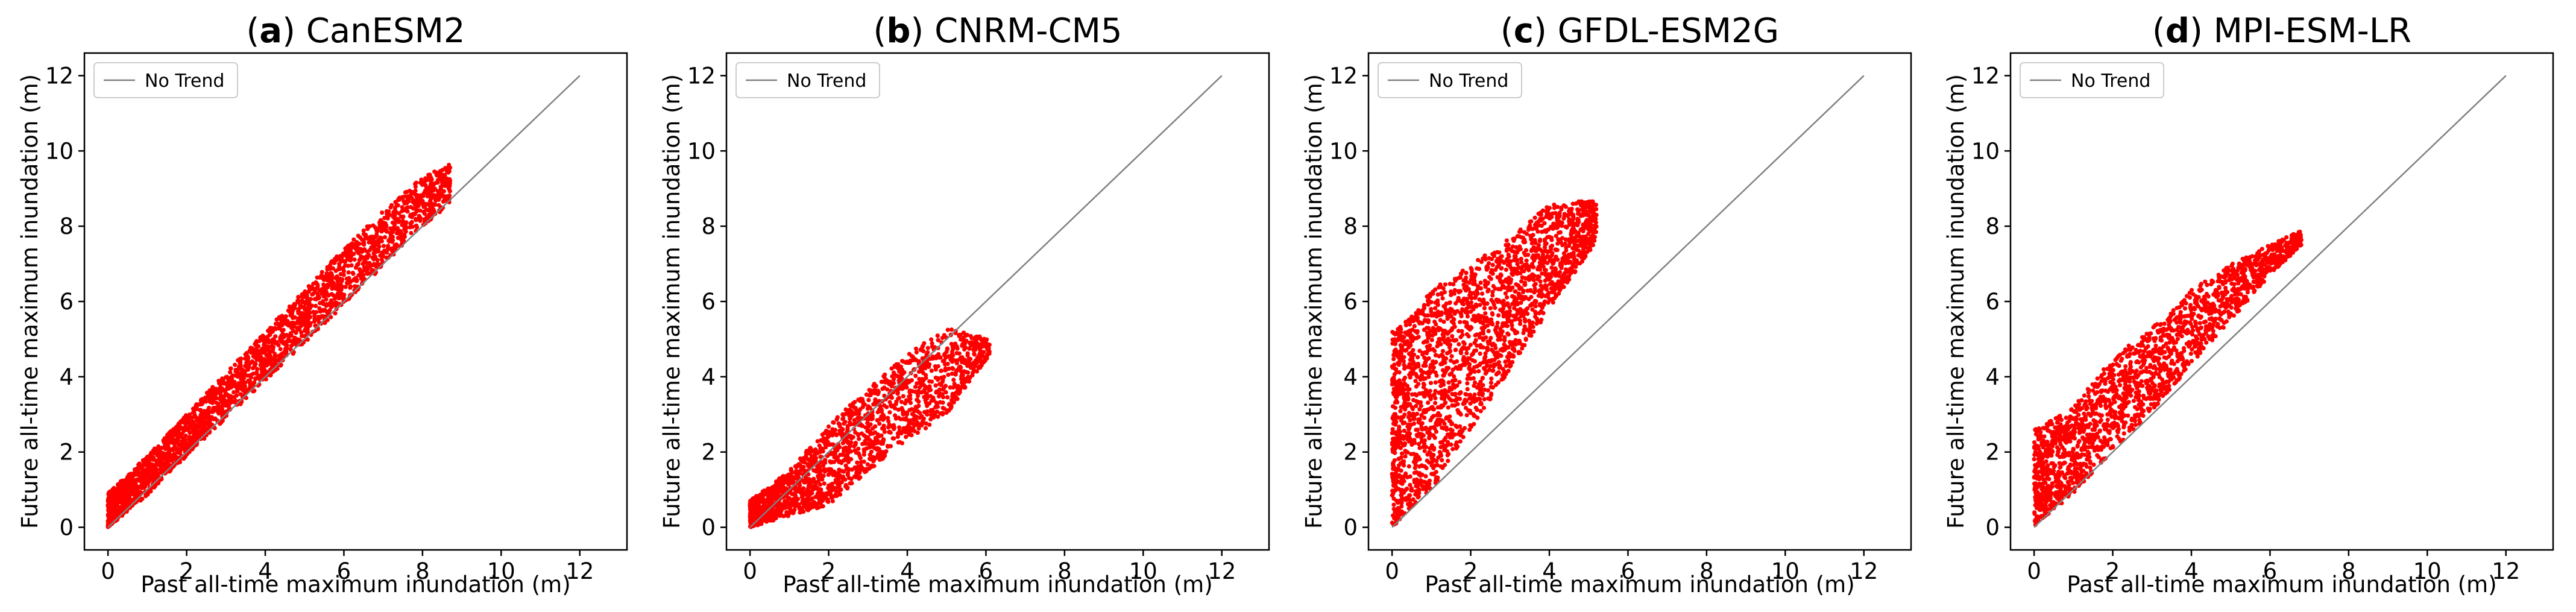 Image resolution: width=2576 pixels, height=612 pixels. What do you see at coordinates (750, 571) in the screenshot?
I see `x-tick-label: 0` at bounding box center [750, 571].